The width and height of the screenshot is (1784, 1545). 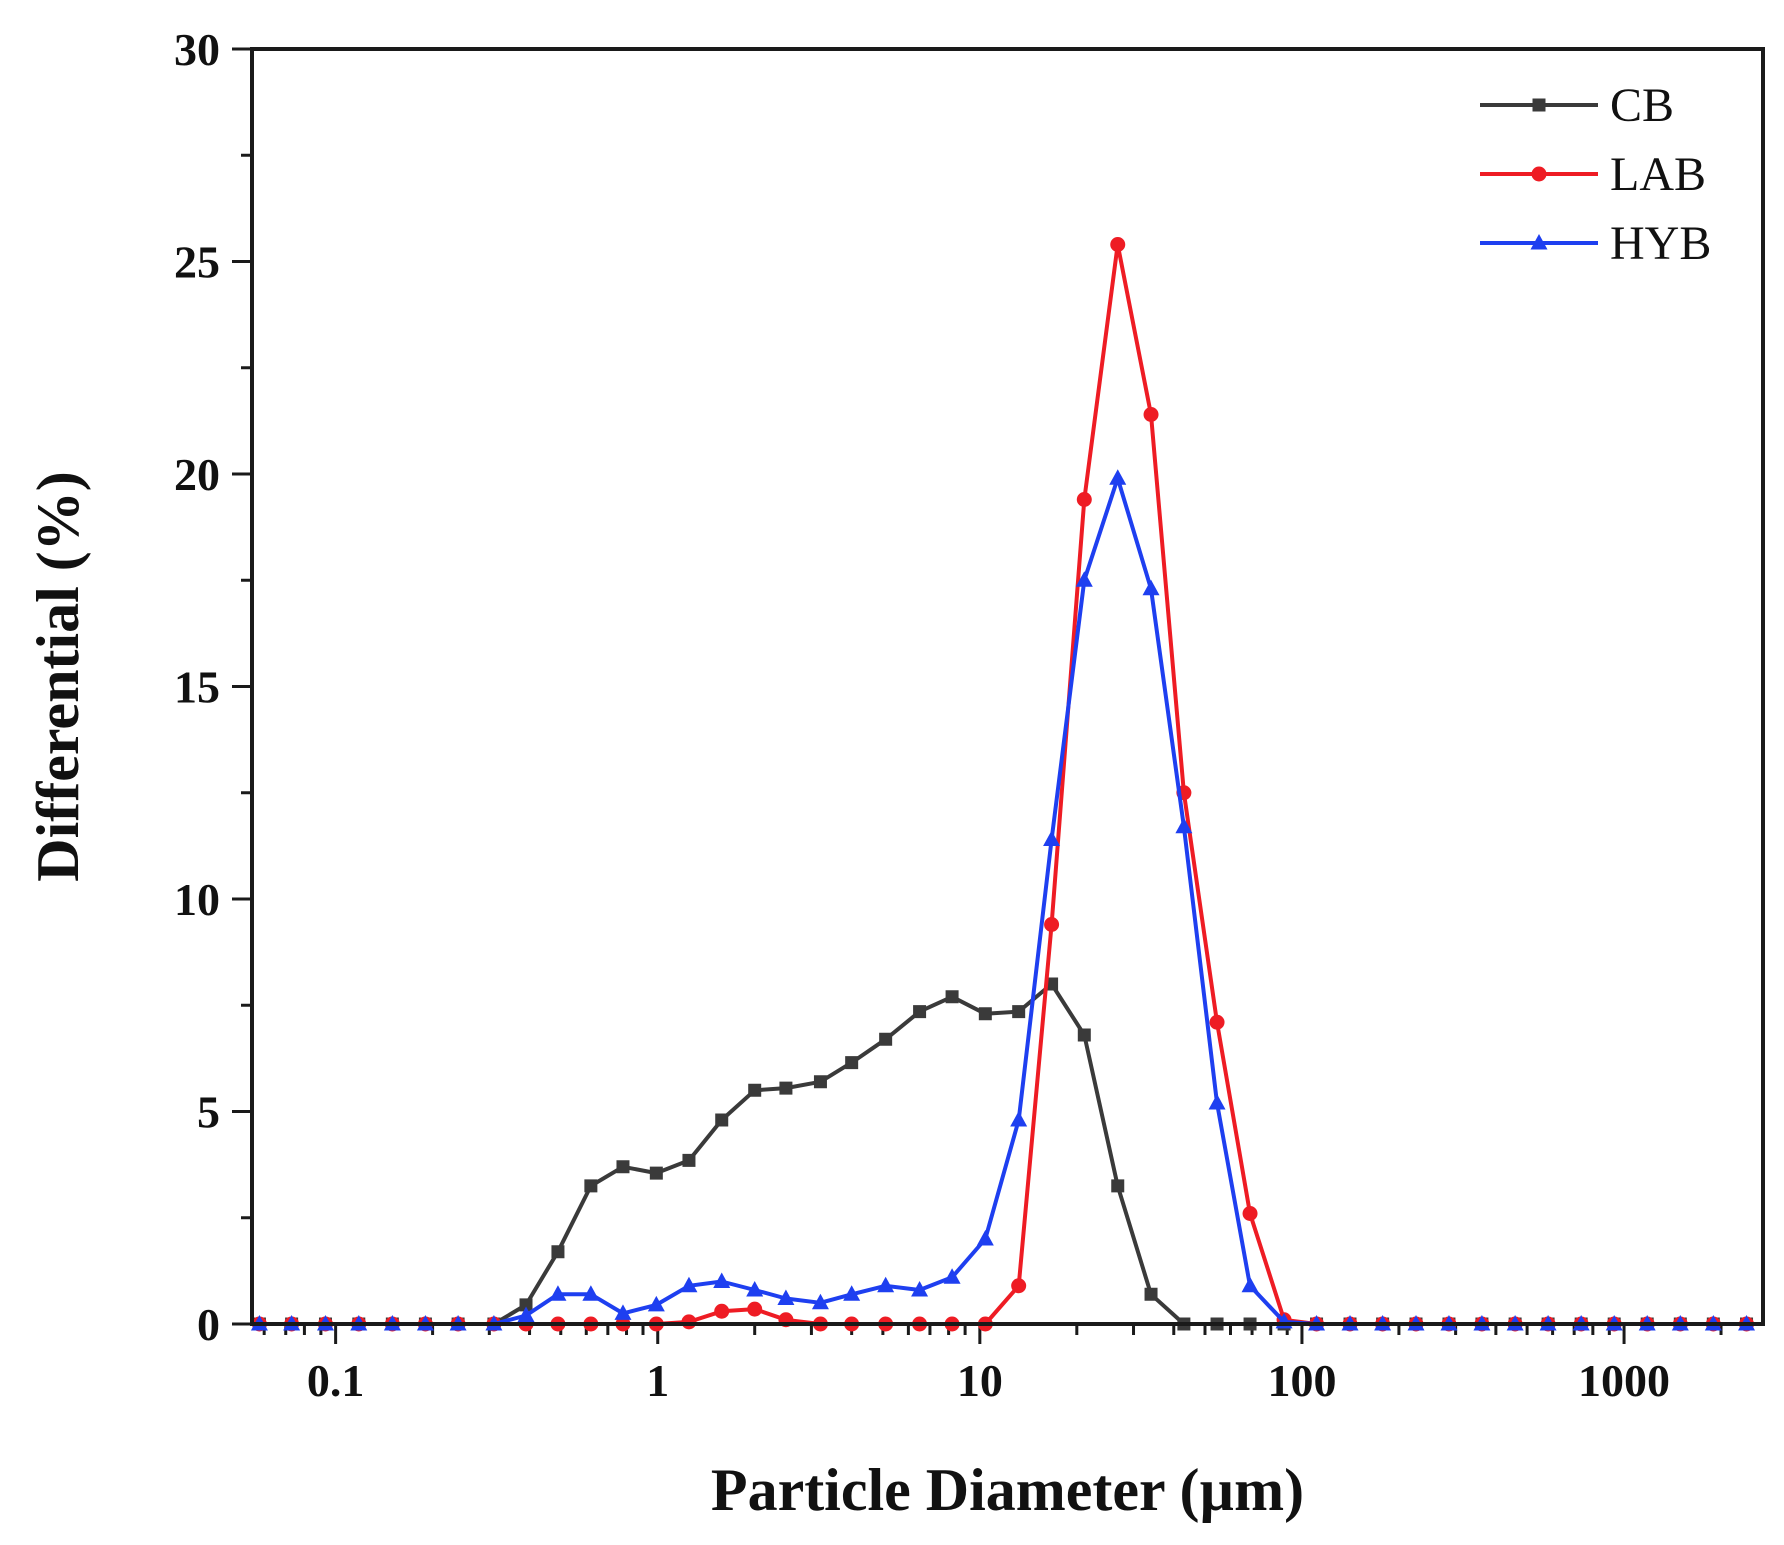 What do you see at coordinates (1658, 174) in the screenshot?
I see `legend-label-lab: LAB` at bounding box center [1658, 174].